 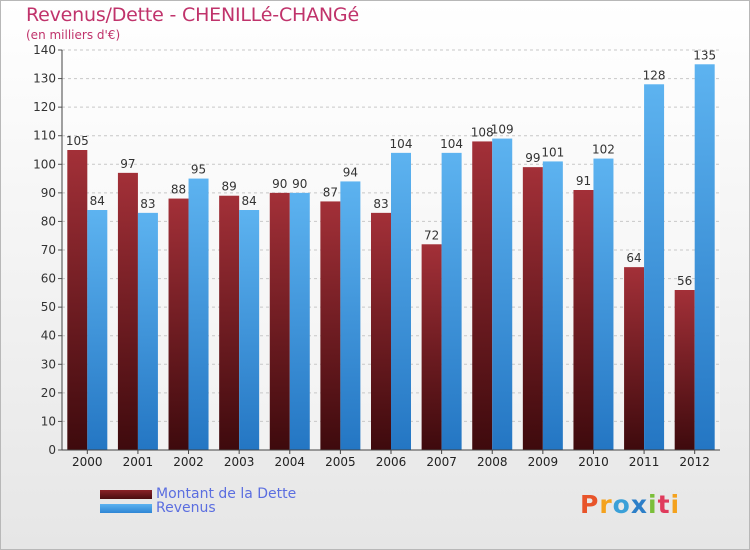 What do you see at coordinates (73, 35) in the screenshot?
I see `chart-subtitle: (en milliers d'€)` at bounding box center [73, 35].